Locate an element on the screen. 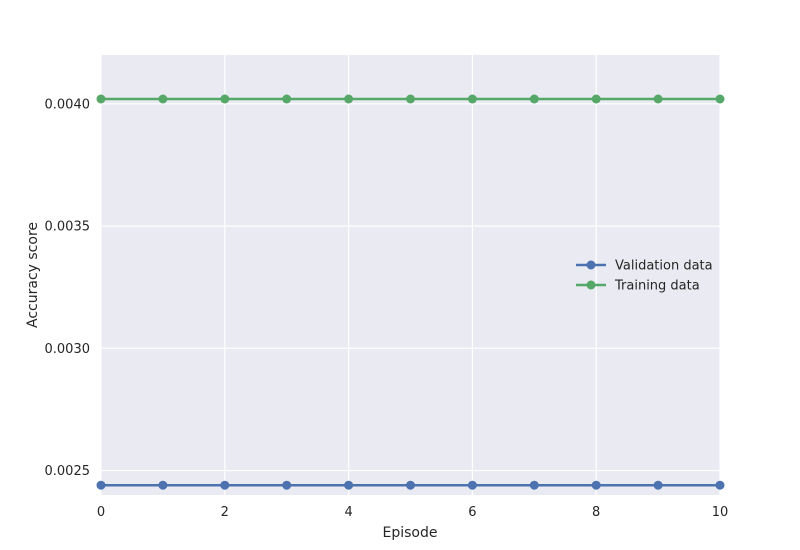 The width and height of the screenshot is (800, 550). x-tick-label: 0 is located at coordinates (101, 512).